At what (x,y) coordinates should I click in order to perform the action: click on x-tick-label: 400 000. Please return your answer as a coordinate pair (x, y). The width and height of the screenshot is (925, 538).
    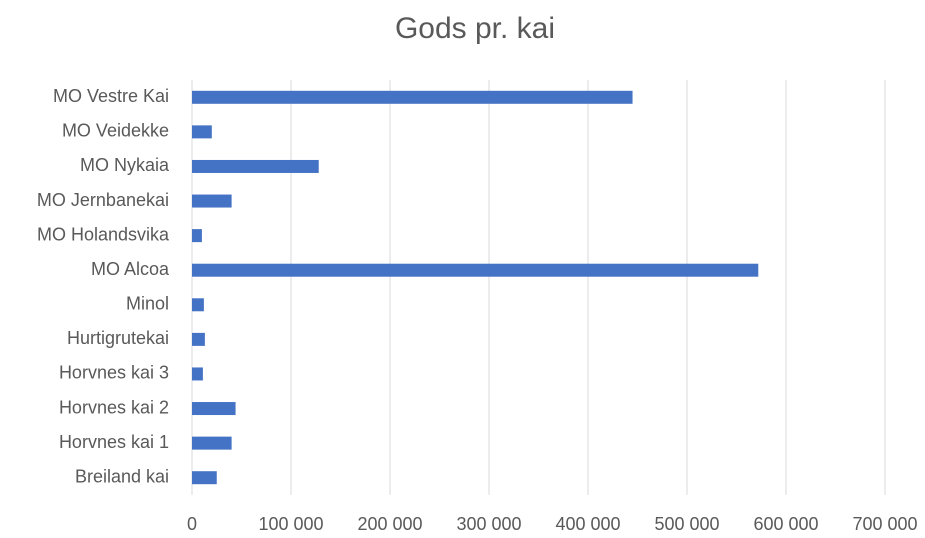
    Looking at the image, I should click on (587, 524).